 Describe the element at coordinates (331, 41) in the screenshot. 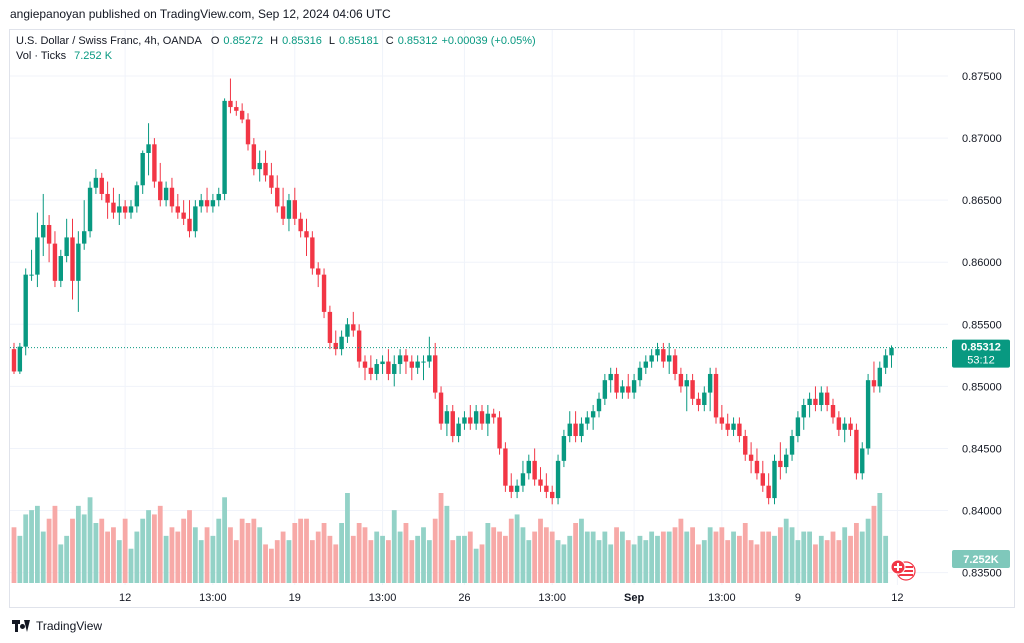

I see `low-label: L` at that location.